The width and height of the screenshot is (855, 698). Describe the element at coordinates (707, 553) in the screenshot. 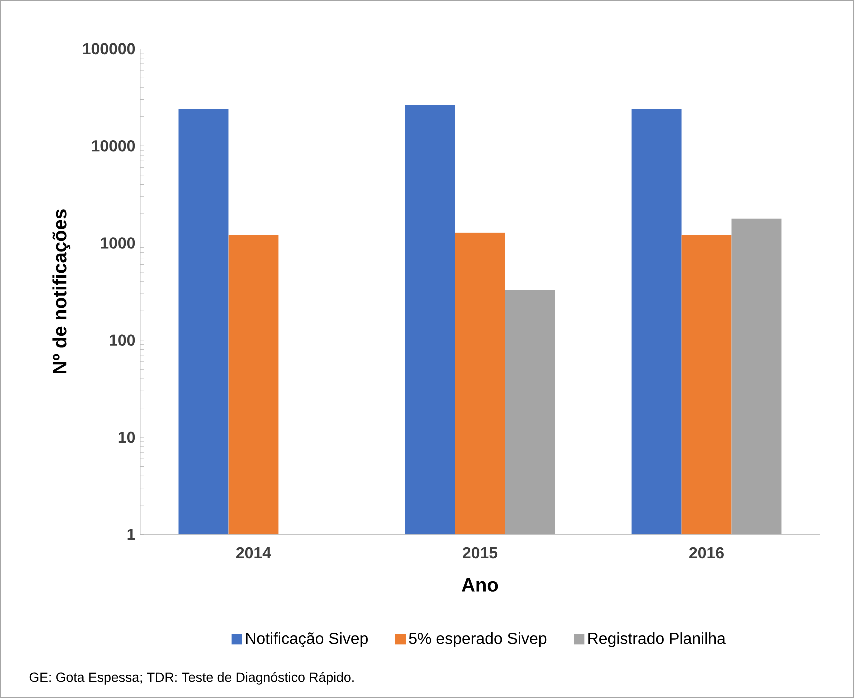

I see `x-tick-label: 2016` at that location.